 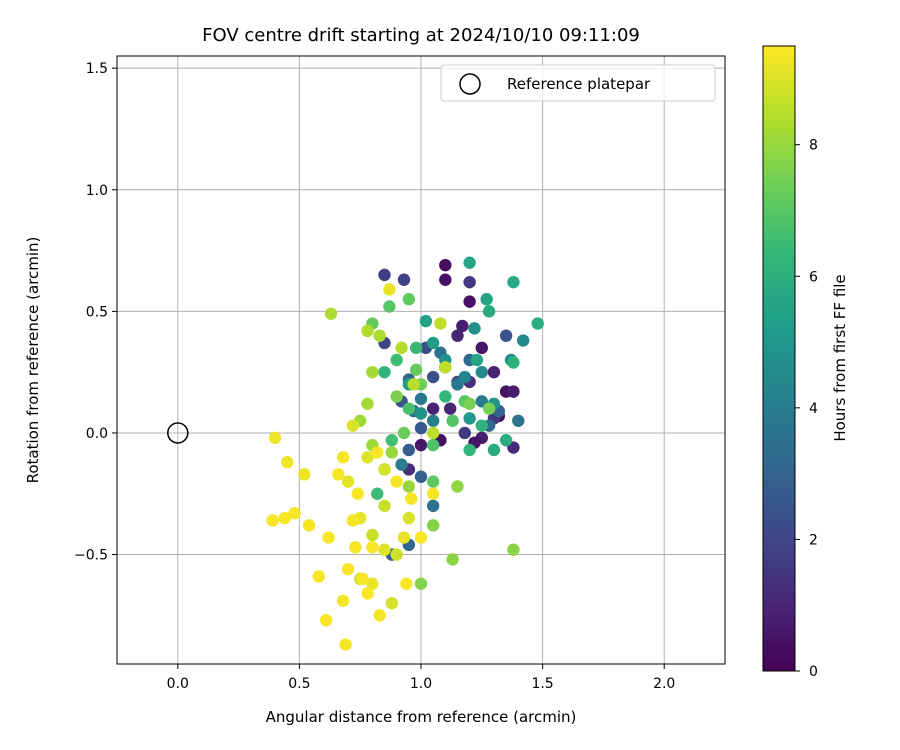 What do you see at coordinates (840, 357) in the screenshot?
I see `colorbar-label: Hours from first FF file` at bounding box center [840, 357].